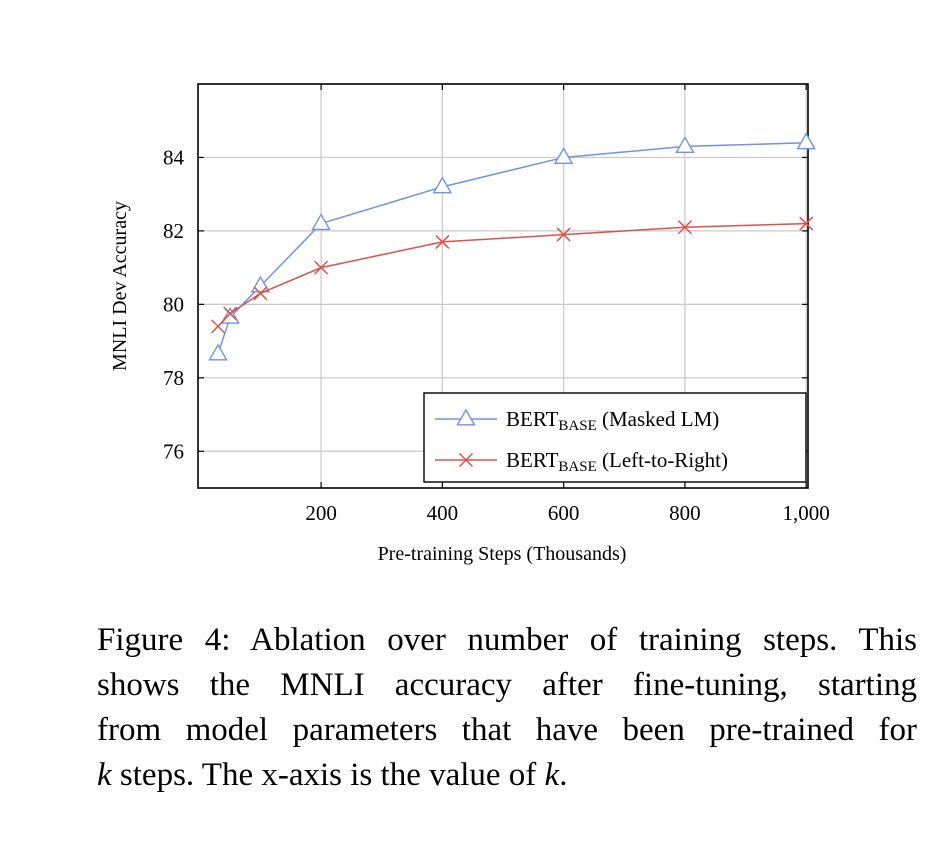  What do you see at coordinates (173, 451) in the screenshot?
I see `y-tick-label: 76` at bounding box center [173, 451].